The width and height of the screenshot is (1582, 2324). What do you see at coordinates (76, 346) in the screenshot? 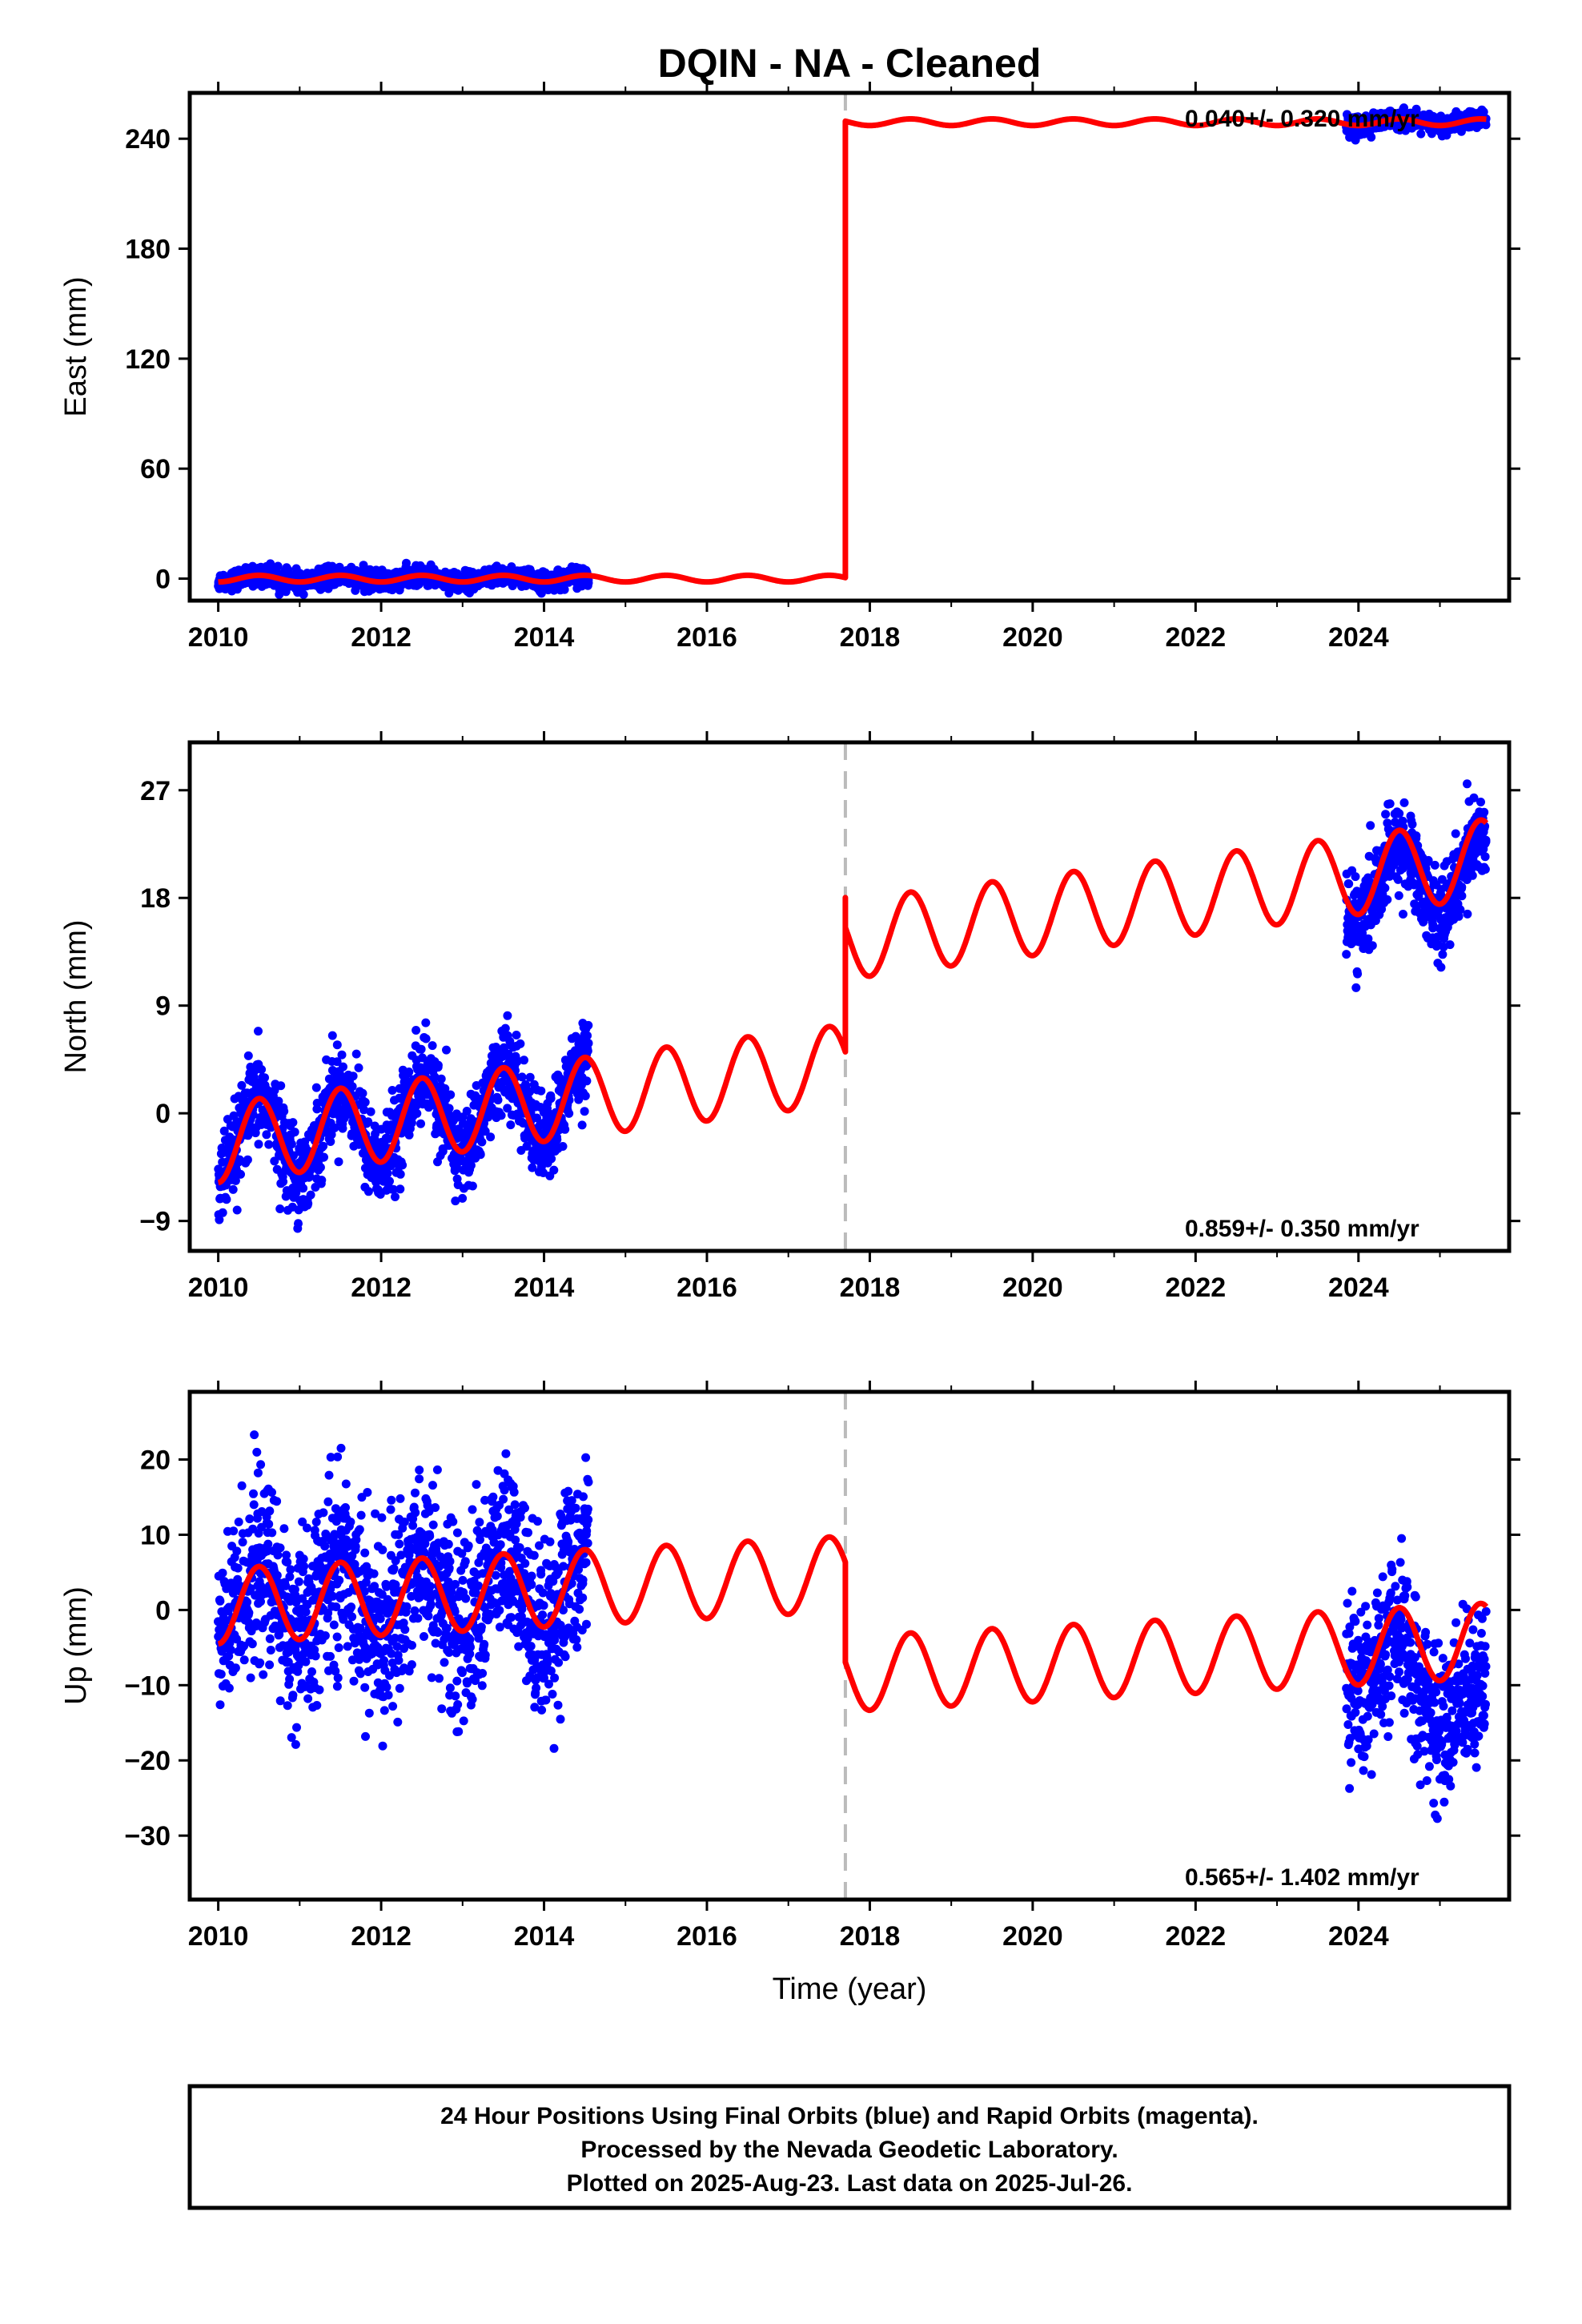
I see `y-axis-label: East (mm)` at bounding box center [76, 346].